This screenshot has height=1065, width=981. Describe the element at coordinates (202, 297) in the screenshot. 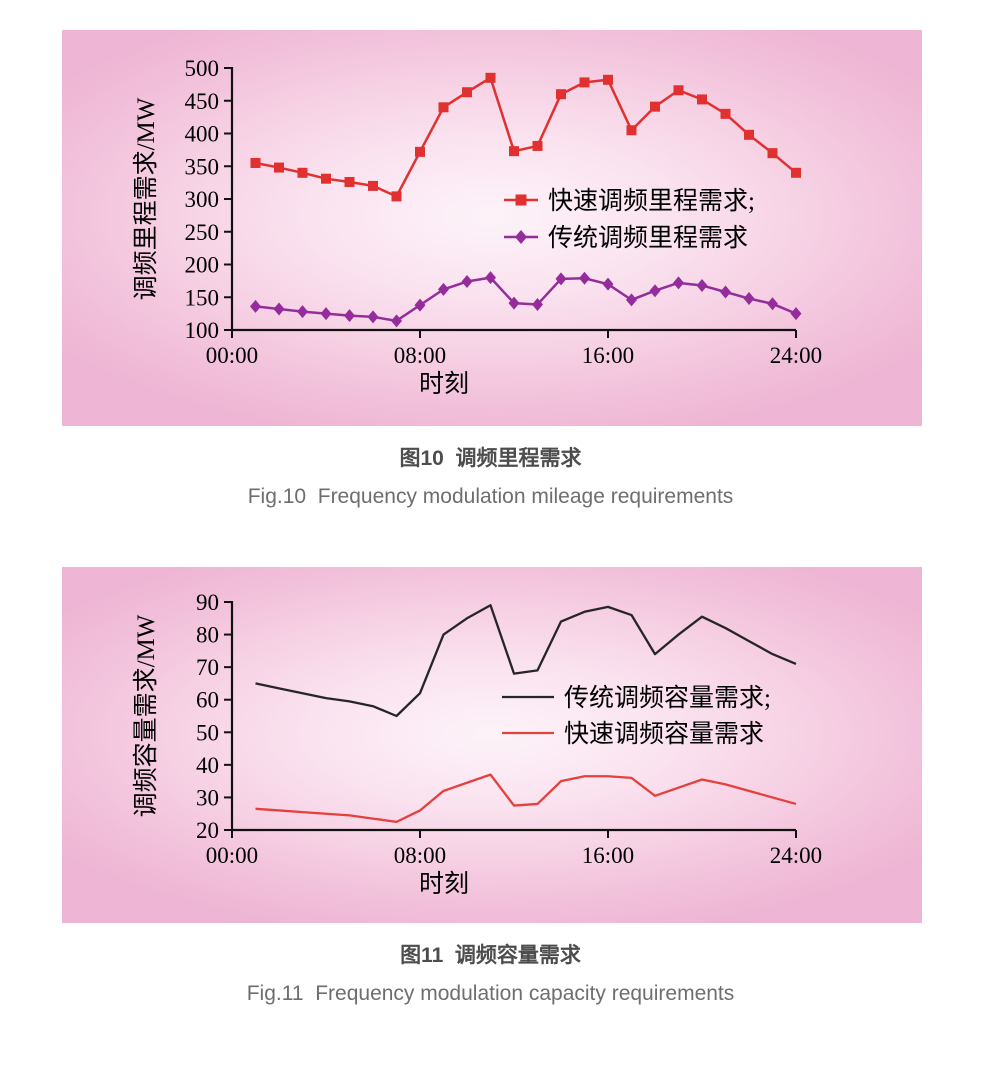

I see `svg-text: 150` at that location.